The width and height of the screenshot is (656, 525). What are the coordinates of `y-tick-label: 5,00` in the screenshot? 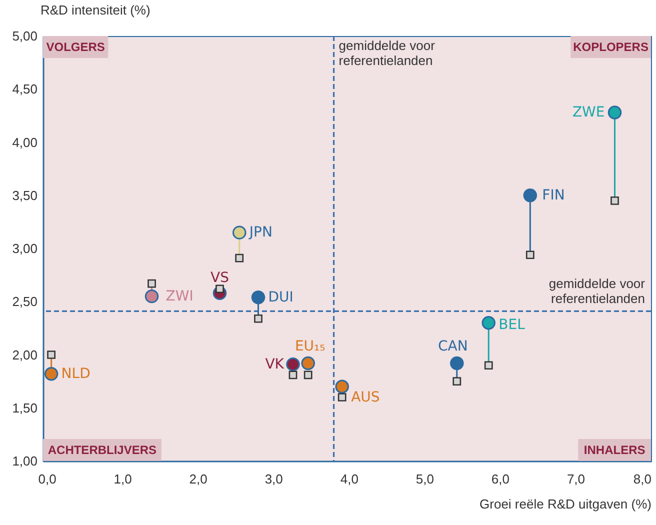 It's located at (25, 36).